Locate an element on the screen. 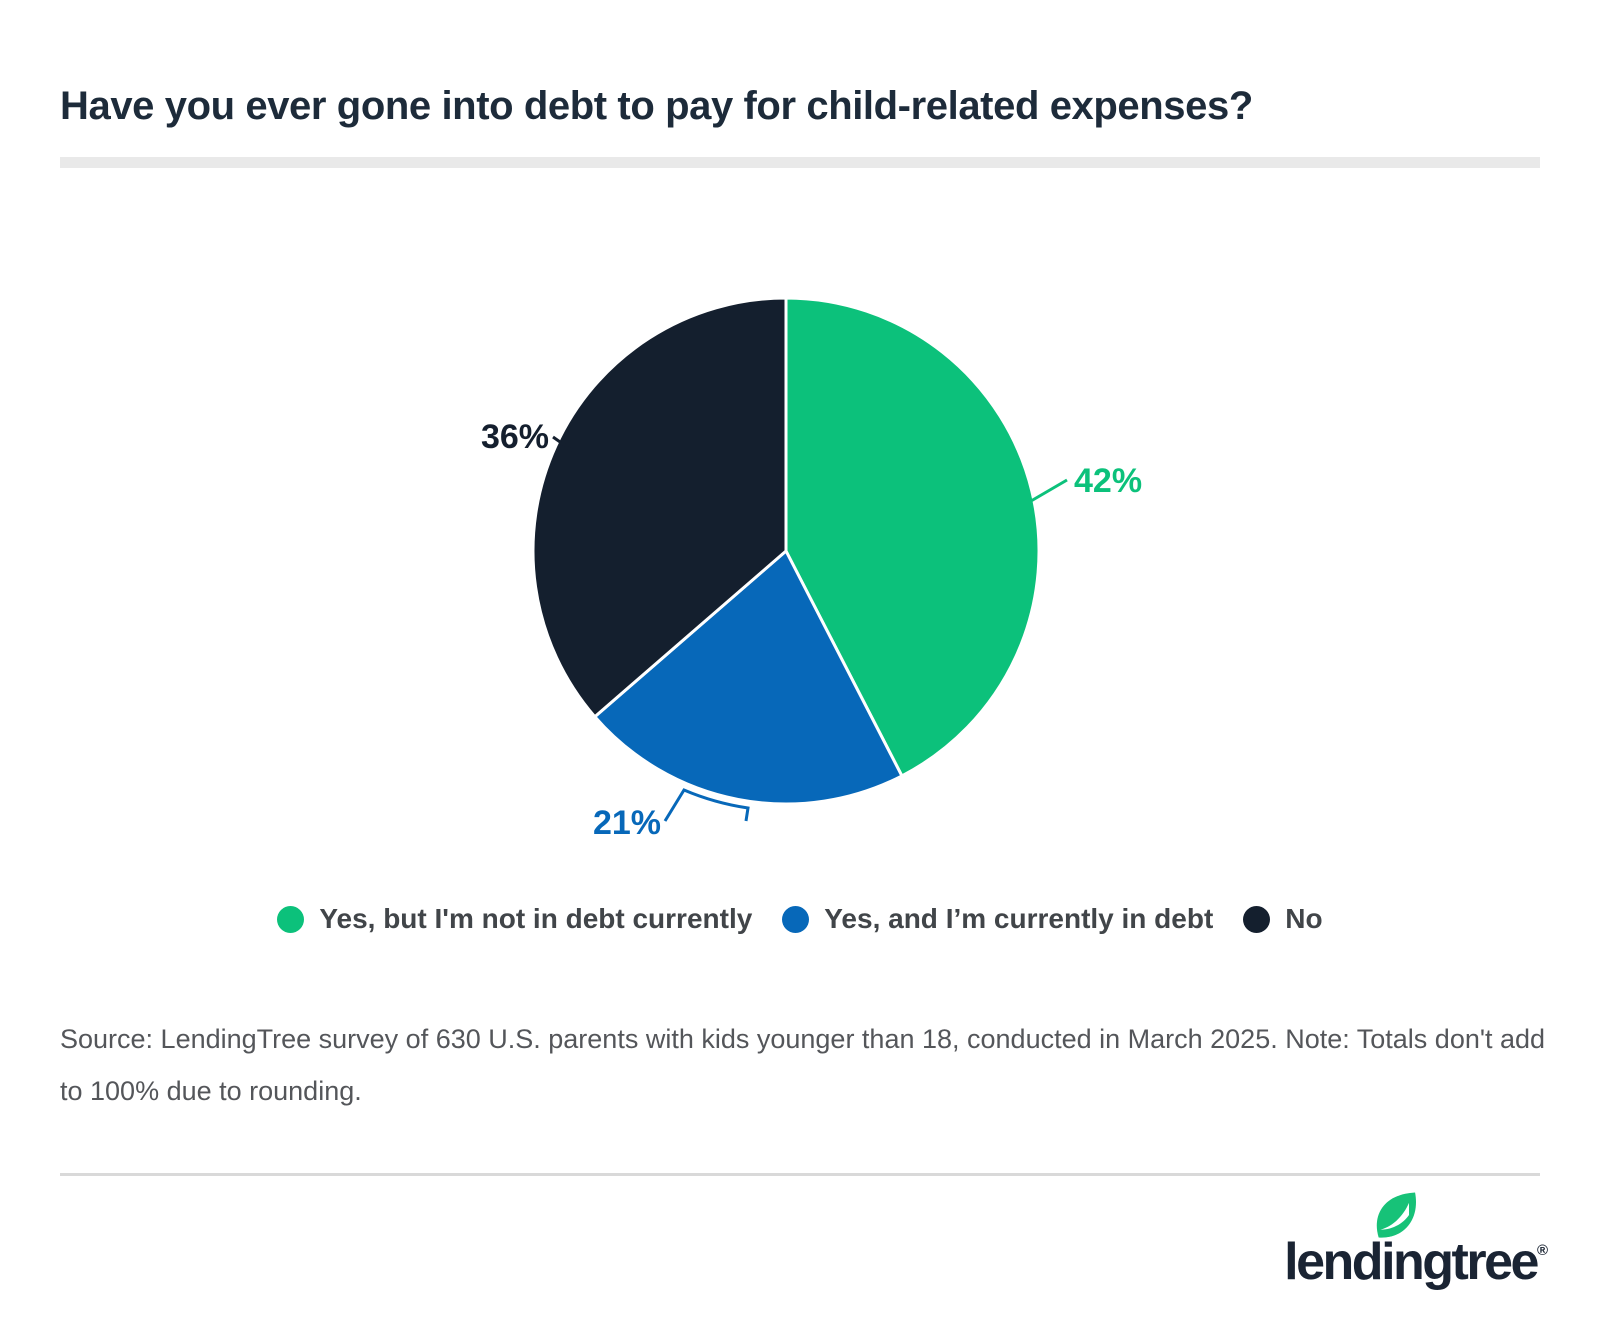  legend-item-not-in-debt-currently: Yes, but I'm not in debt currently is located at coordinates (514, 919).